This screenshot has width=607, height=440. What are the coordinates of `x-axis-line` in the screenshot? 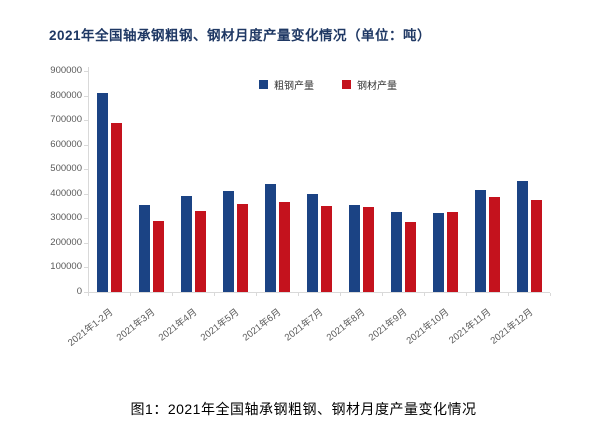 It's located at (319, 292).